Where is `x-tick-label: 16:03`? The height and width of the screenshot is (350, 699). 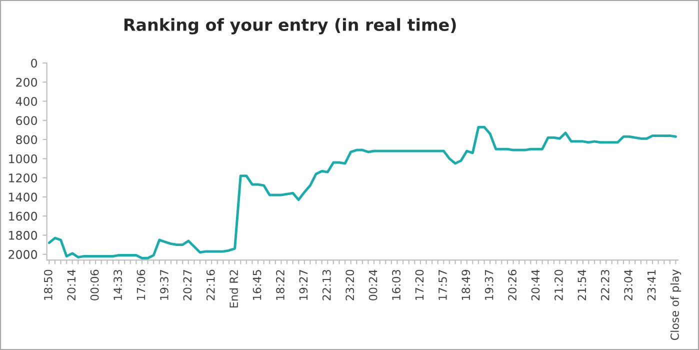
x-tick-label: 16:03 is located at coordinates (396, 285).